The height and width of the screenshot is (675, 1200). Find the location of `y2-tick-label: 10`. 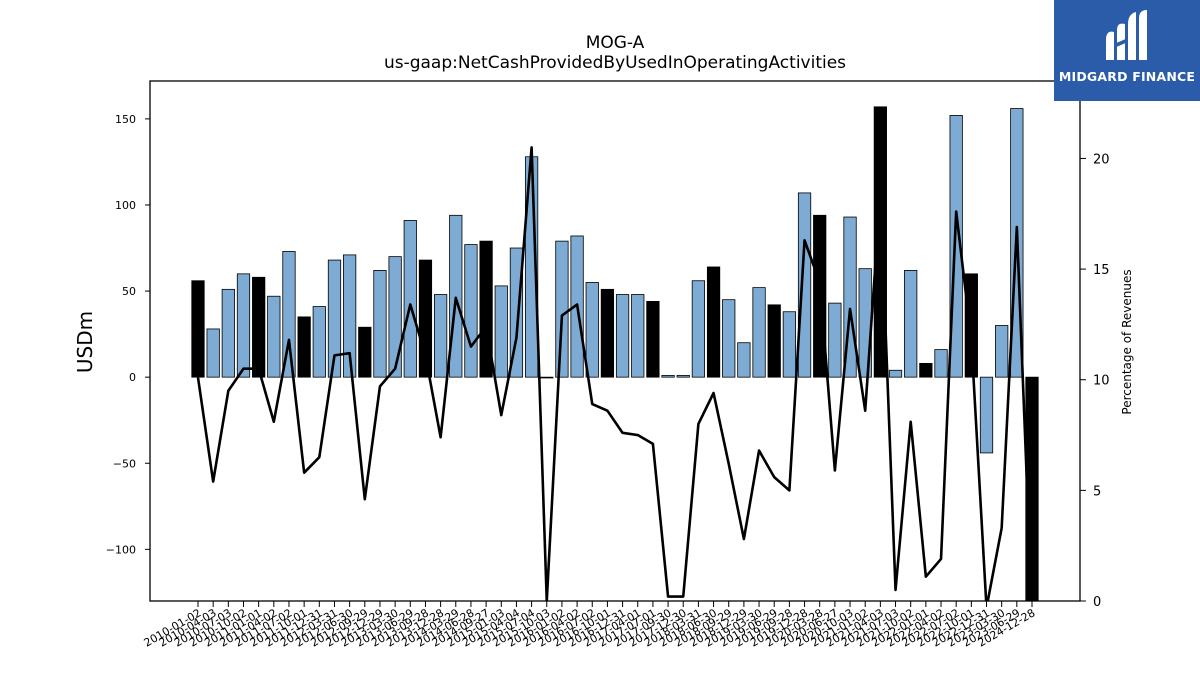

y2-tick-label: 10 is located at coordinates (1101, 381).